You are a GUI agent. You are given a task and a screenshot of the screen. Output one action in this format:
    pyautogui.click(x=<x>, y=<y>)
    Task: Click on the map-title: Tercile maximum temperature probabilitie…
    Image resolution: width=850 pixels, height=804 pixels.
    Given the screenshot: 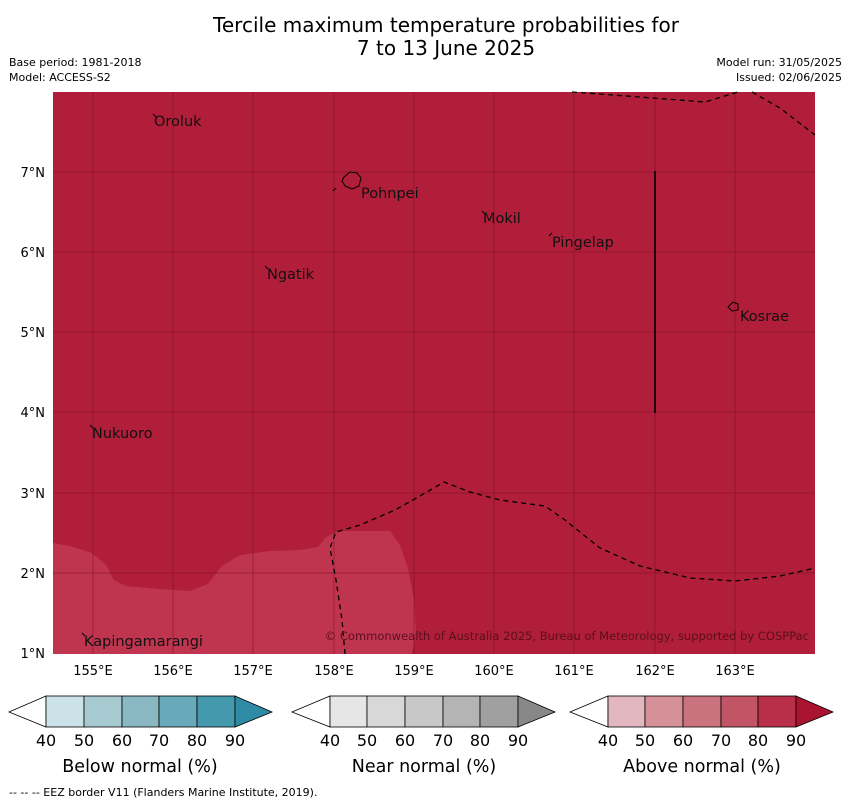 What is the action you would take?
    pyautogui.click(x=425, y=37)
    